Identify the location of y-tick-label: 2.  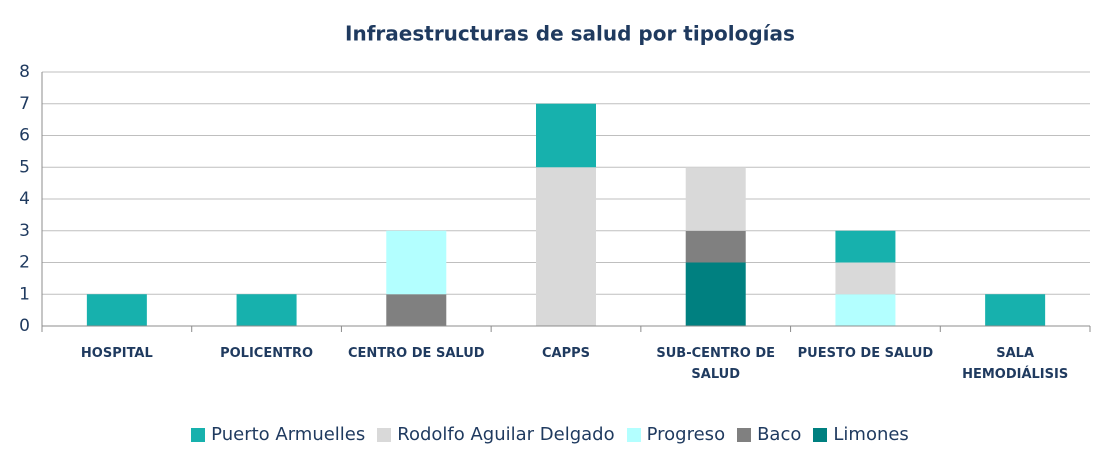
(24, 263).